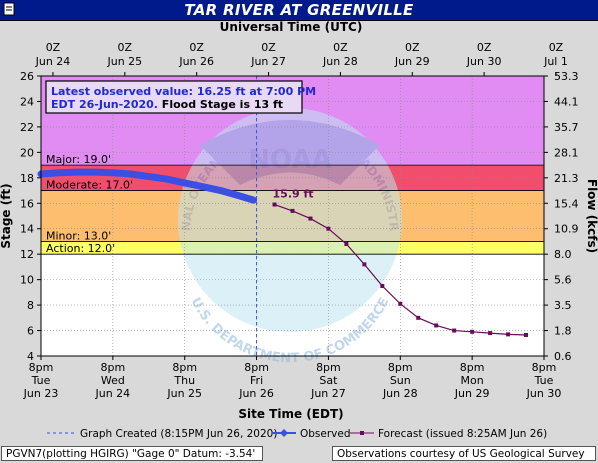 The height and width of the screenshot is (463, 598). Describe the element at coordinates (53, 61) in the screenshot. I see `top-tick-date-0: Jun 24` at that location.